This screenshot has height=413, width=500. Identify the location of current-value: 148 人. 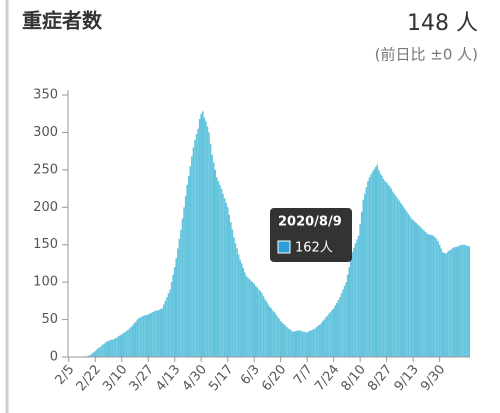
(442, 23).